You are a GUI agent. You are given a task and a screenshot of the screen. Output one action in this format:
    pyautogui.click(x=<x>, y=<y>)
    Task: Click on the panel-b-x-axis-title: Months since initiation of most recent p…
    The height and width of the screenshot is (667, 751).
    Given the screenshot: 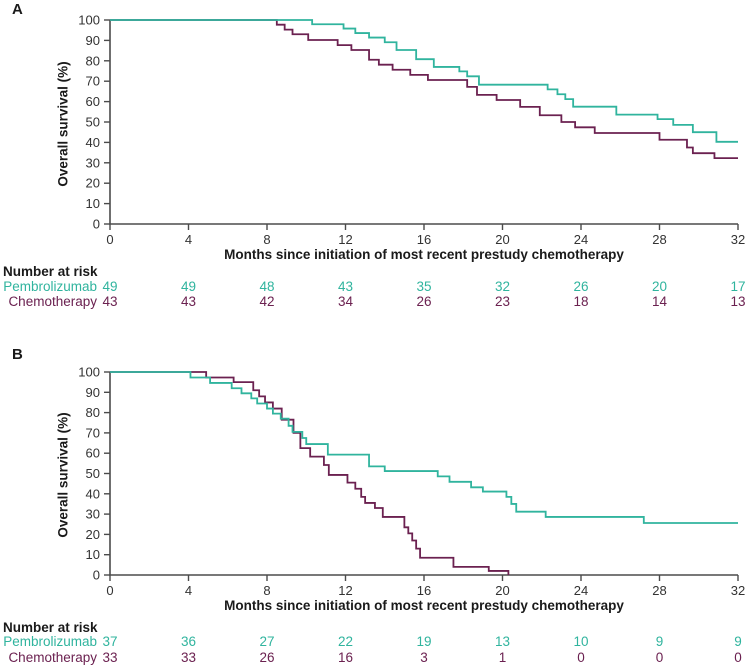 What is the action you would take?
    pyautogui.click(x=424, y=605)
    